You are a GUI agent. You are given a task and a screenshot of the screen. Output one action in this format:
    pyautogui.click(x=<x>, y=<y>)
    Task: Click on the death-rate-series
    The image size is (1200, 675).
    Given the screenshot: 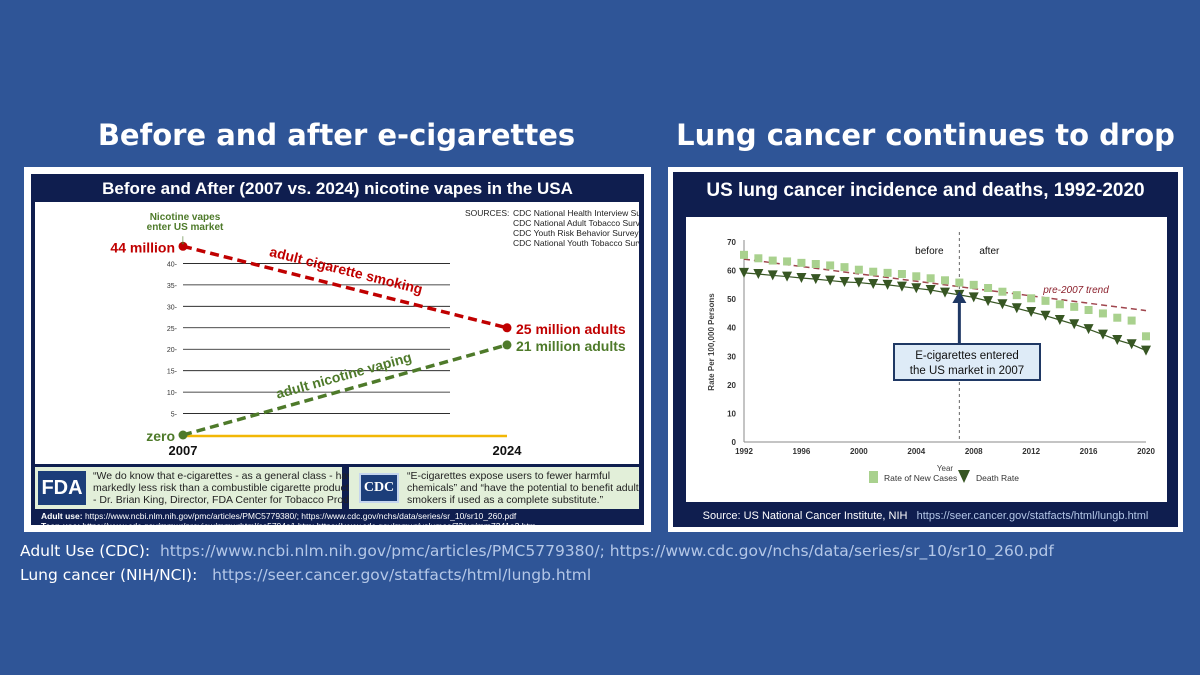 What is the action you would take?
    pyautogui.click(x=945, y=311)
    